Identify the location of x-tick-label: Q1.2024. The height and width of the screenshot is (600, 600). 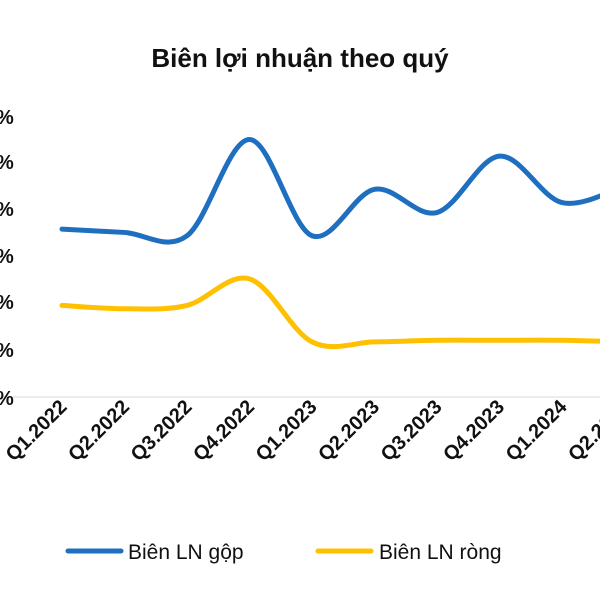
(537, 430).